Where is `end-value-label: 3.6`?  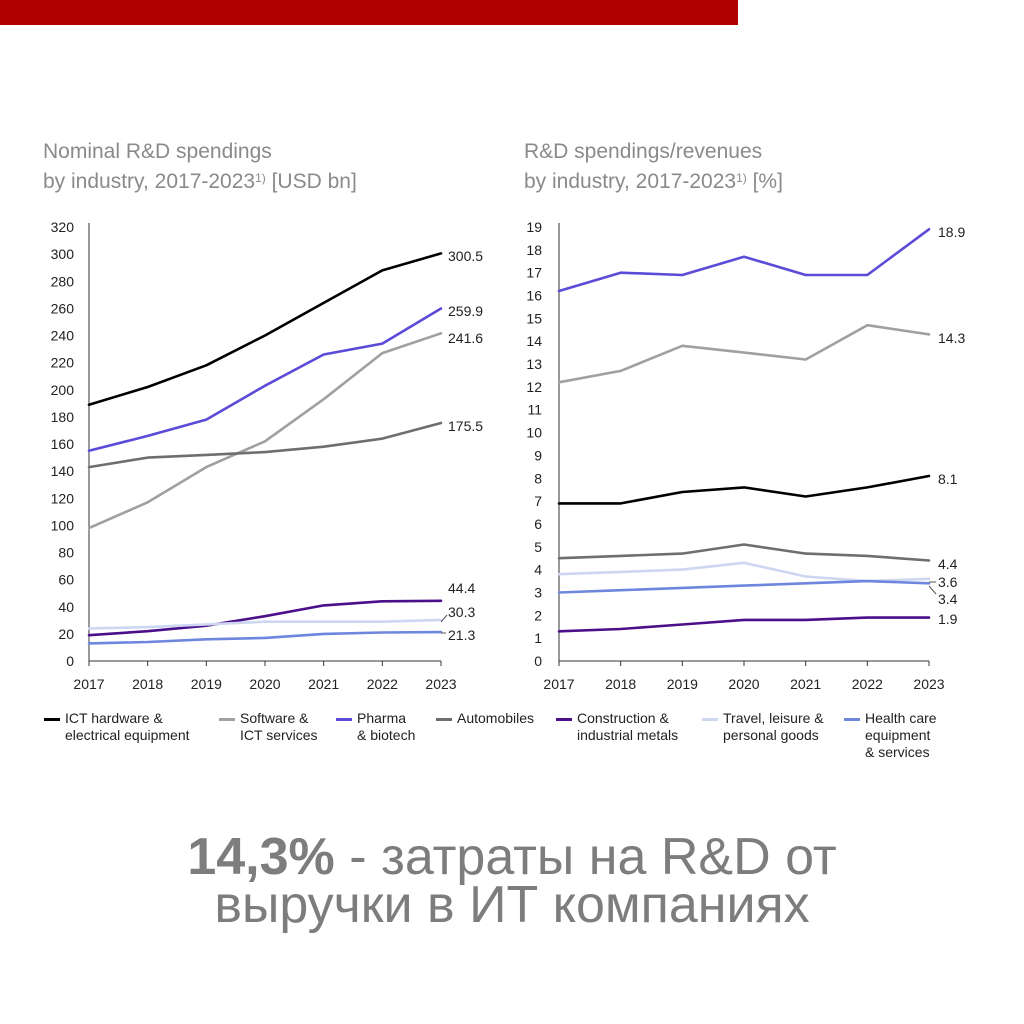
end-value-label: 3.6 is located at coordinates (948, 582).